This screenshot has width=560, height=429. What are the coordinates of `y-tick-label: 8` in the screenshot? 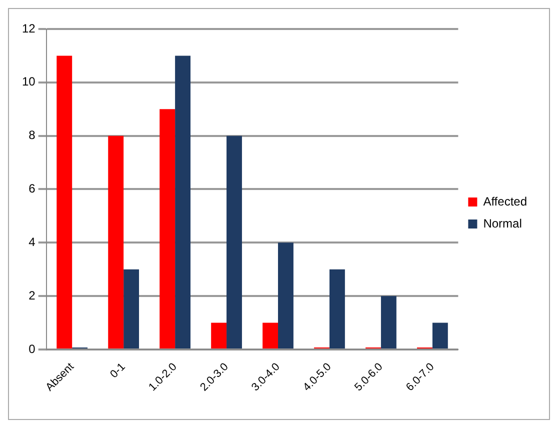 It's located at (32, 135).